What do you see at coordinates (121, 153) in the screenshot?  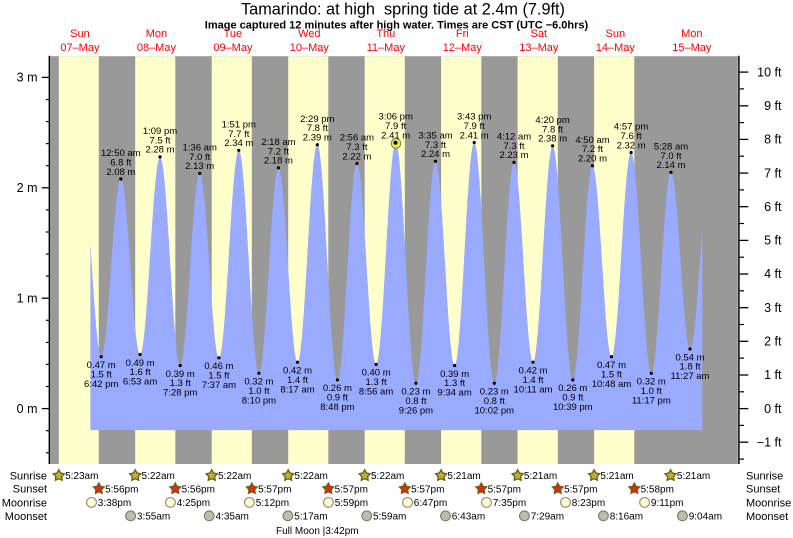 I see `svg-text: 12:50 am` at bounding box center [121, 153].